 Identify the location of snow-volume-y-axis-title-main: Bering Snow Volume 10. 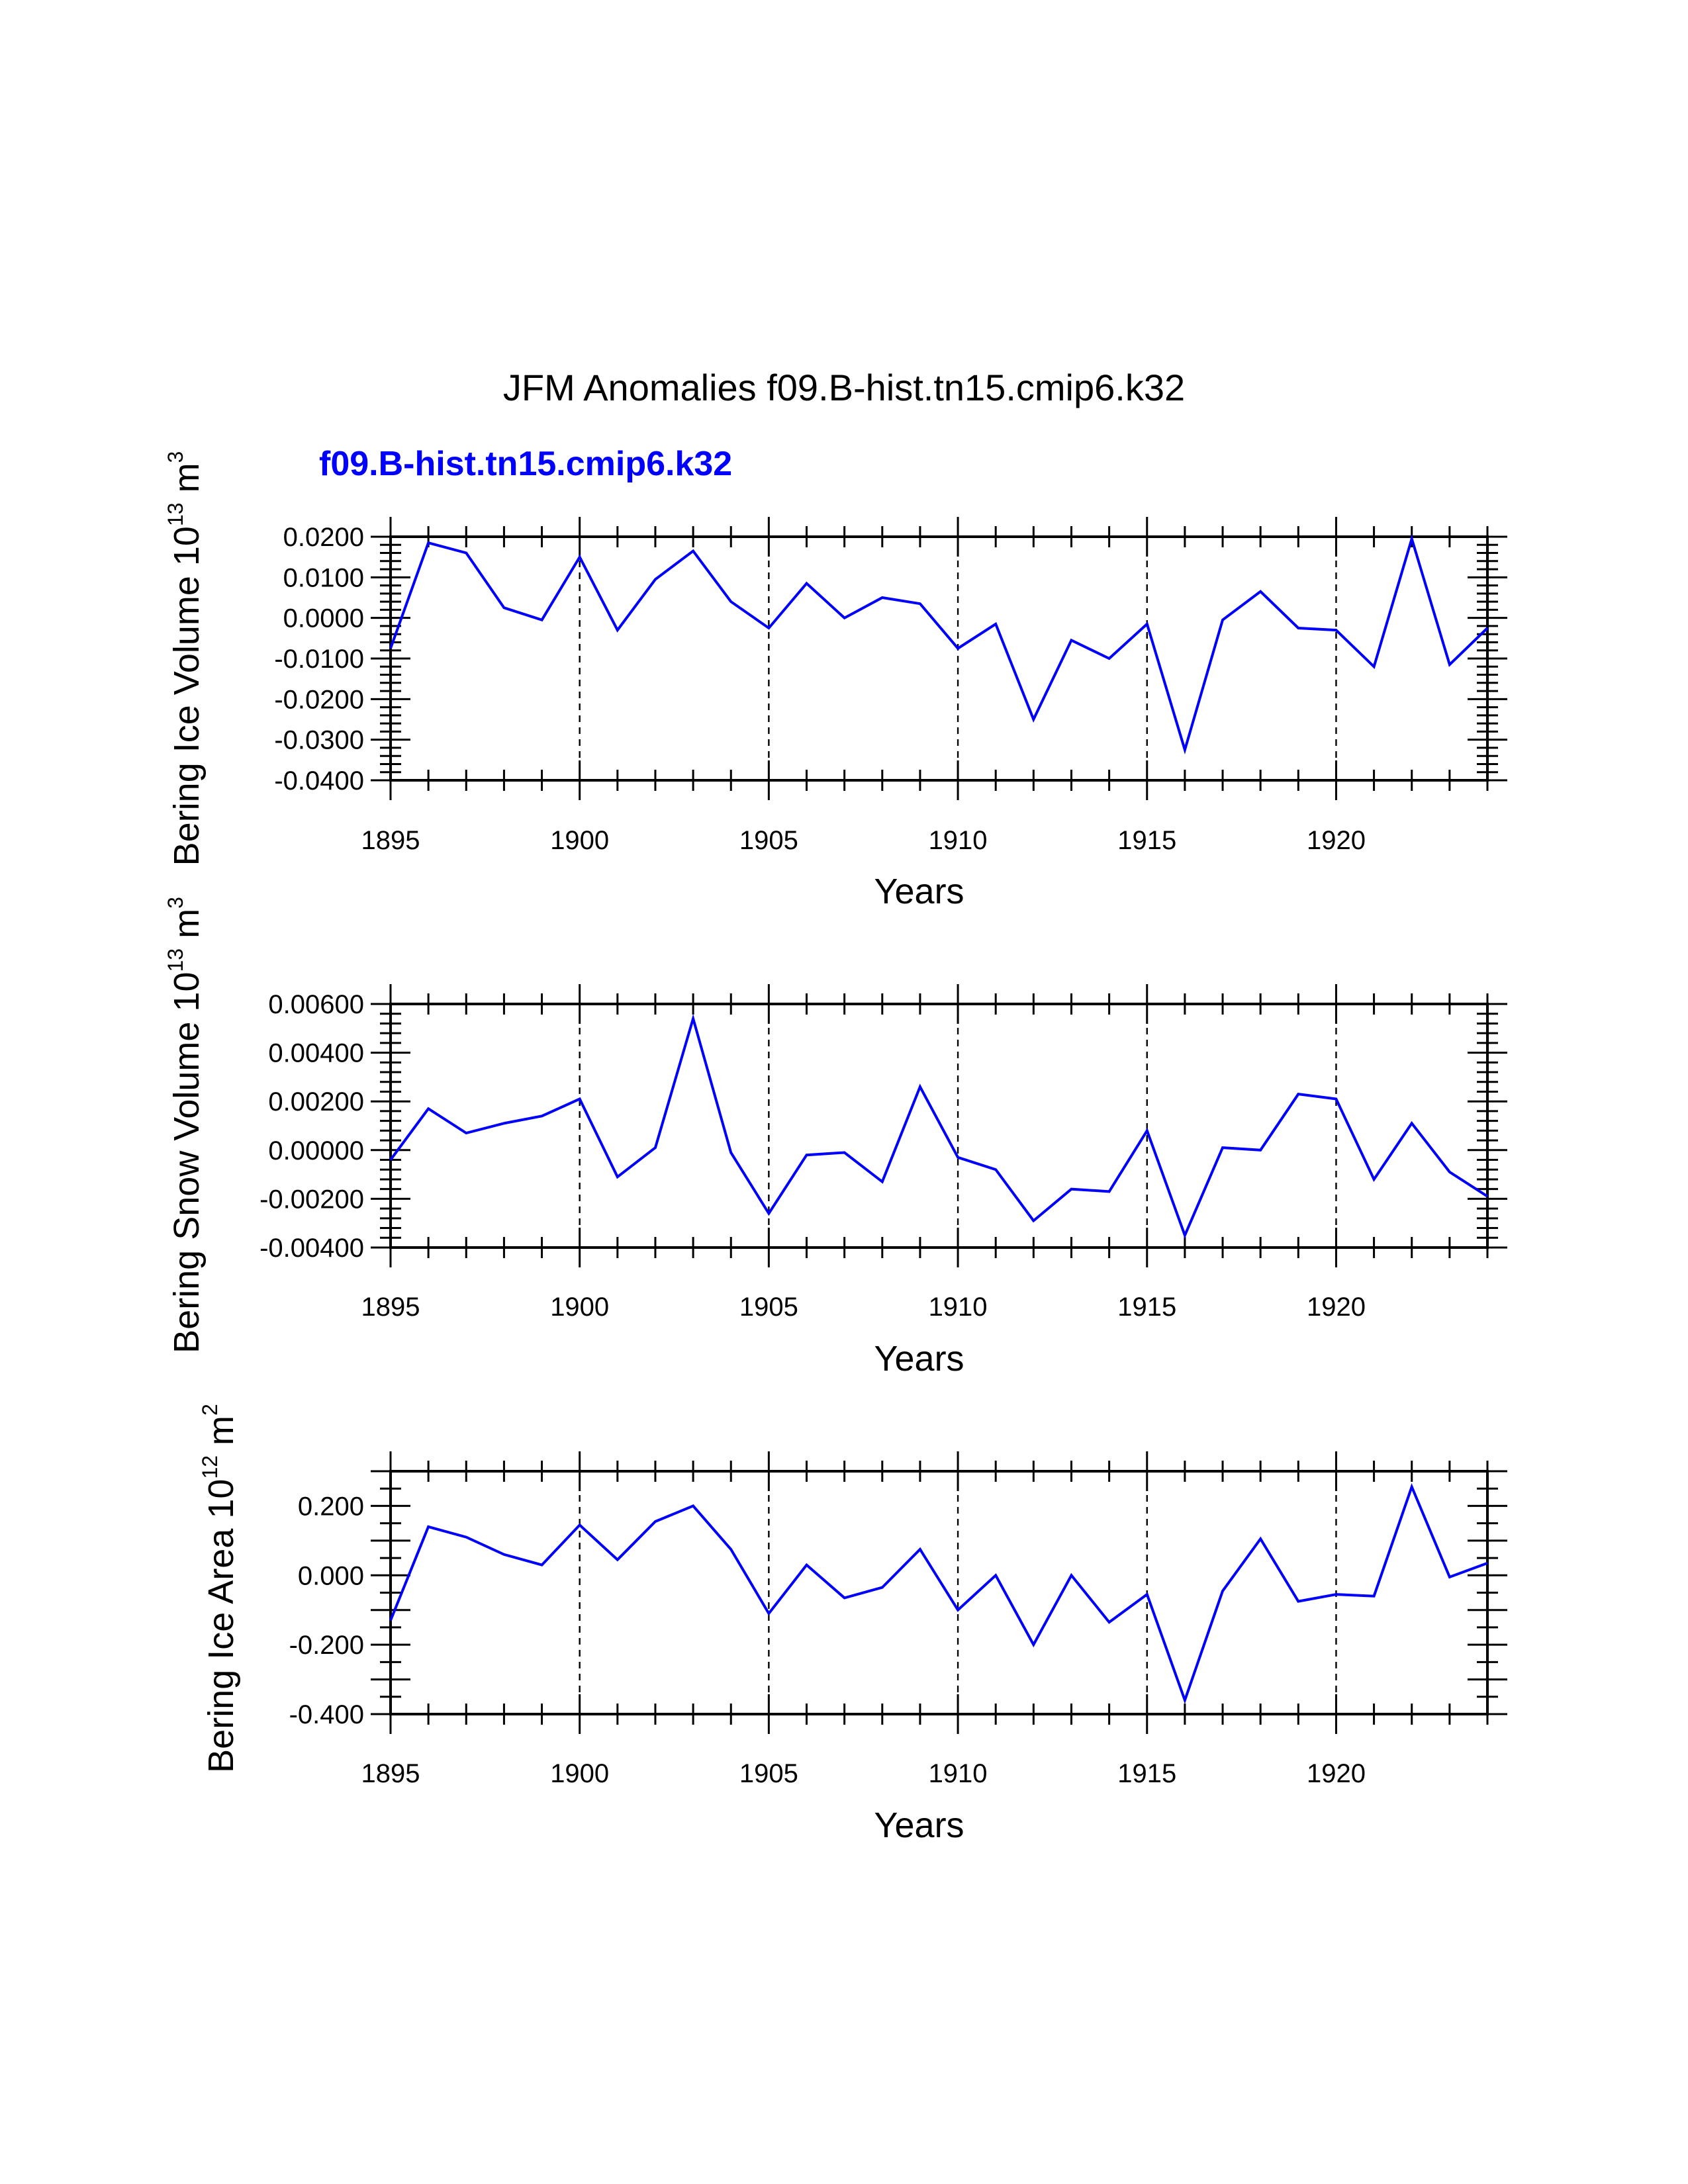
(187, 1162).